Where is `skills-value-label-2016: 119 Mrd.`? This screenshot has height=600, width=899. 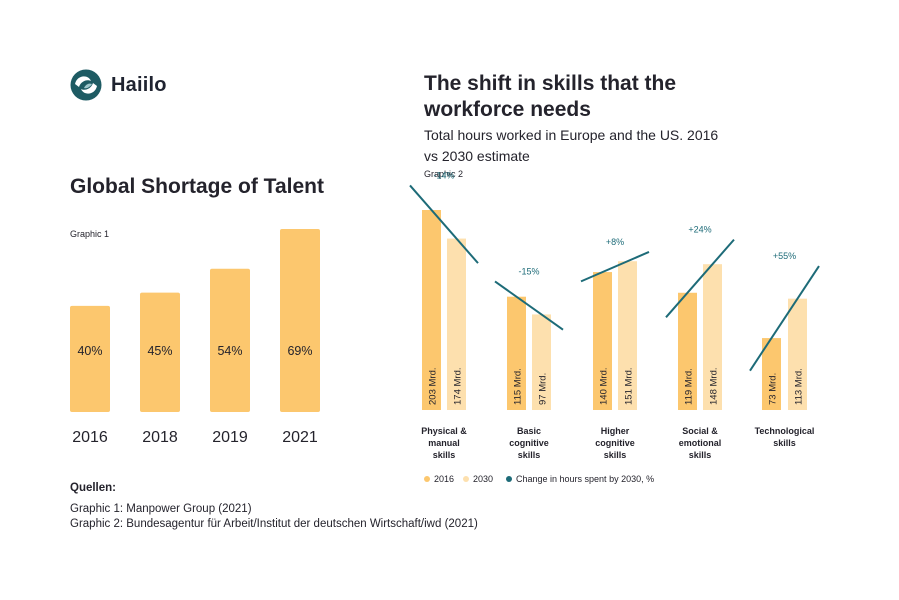
skills-value-label-2016: 119 Mrd. is located at coordinates (689, 386).